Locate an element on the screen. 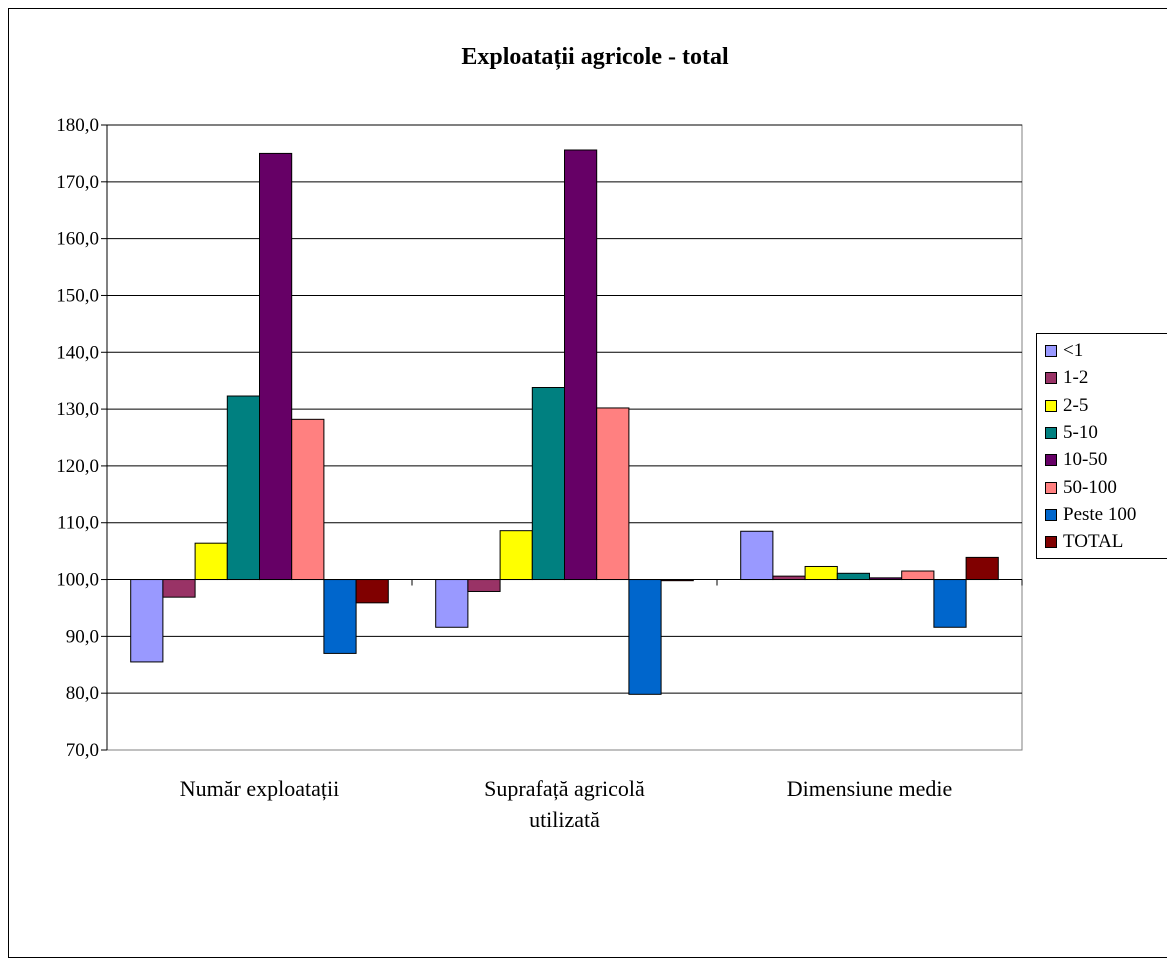 The height and width of the screenshot is (958, 1167). legend-item: <1 is located at coordinates (1064, 351).